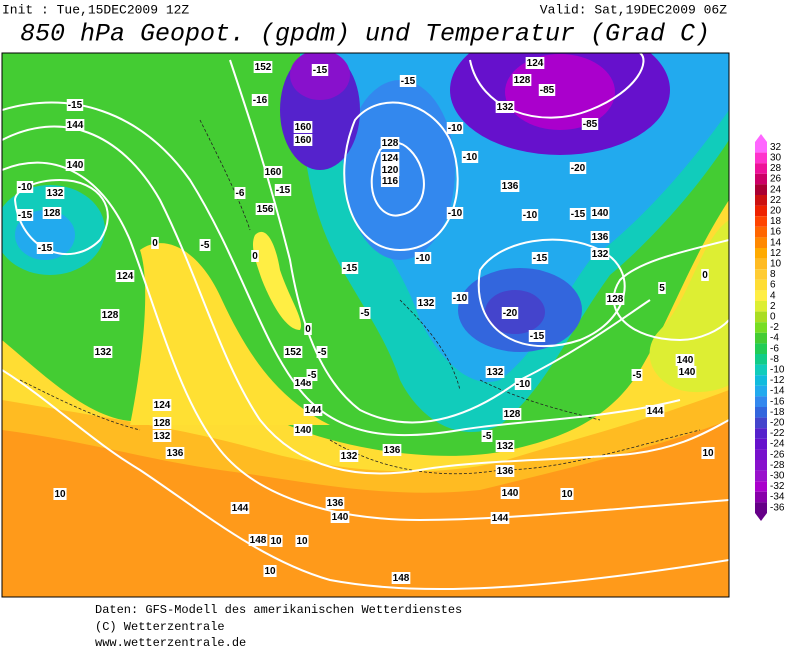 The width and height of the screenshot is (790, 653). Describe the element at coordinates (590, 124) in the screenshot. I see `contour-label: -85` at that location.